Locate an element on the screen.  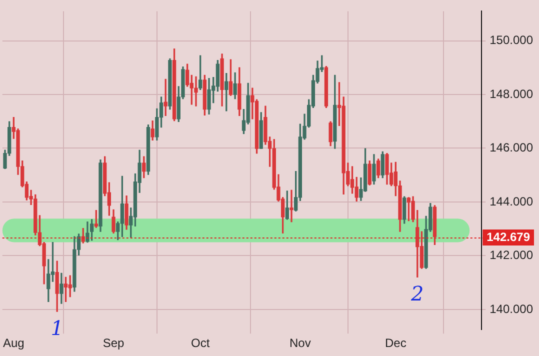
x-tick-label: Nov is located at coordinates (300, 343).